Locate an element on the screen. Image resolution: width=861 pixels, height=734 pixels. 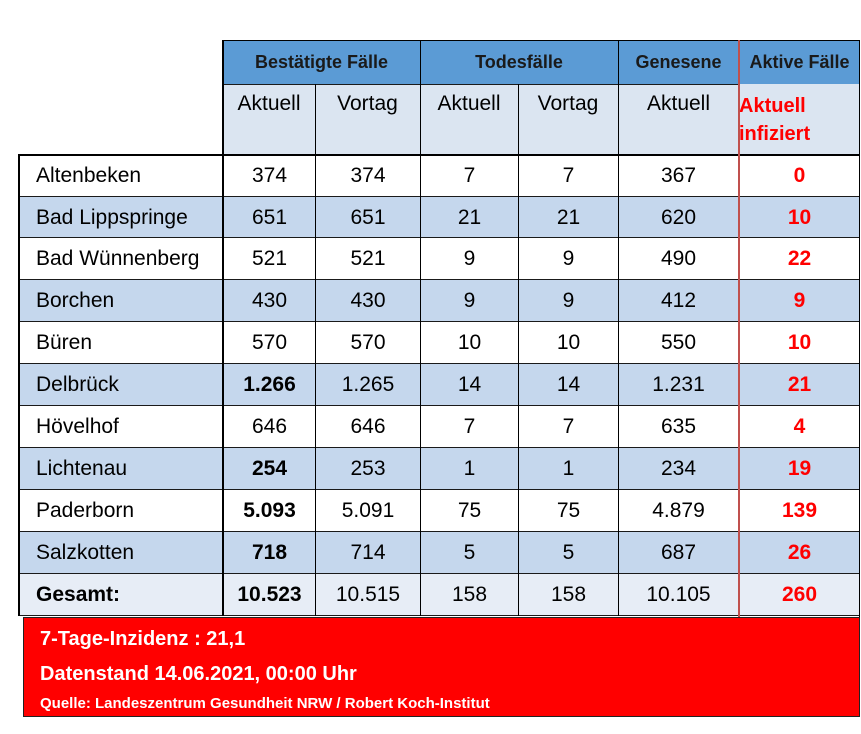
row-1-rec-cell: 620 is located at coordinates (678, 217).